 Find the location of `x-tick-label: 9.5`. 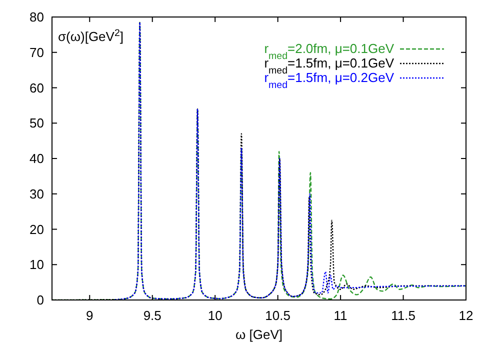

x-tick-label: 9.5 is located at coordinates (152, 315).